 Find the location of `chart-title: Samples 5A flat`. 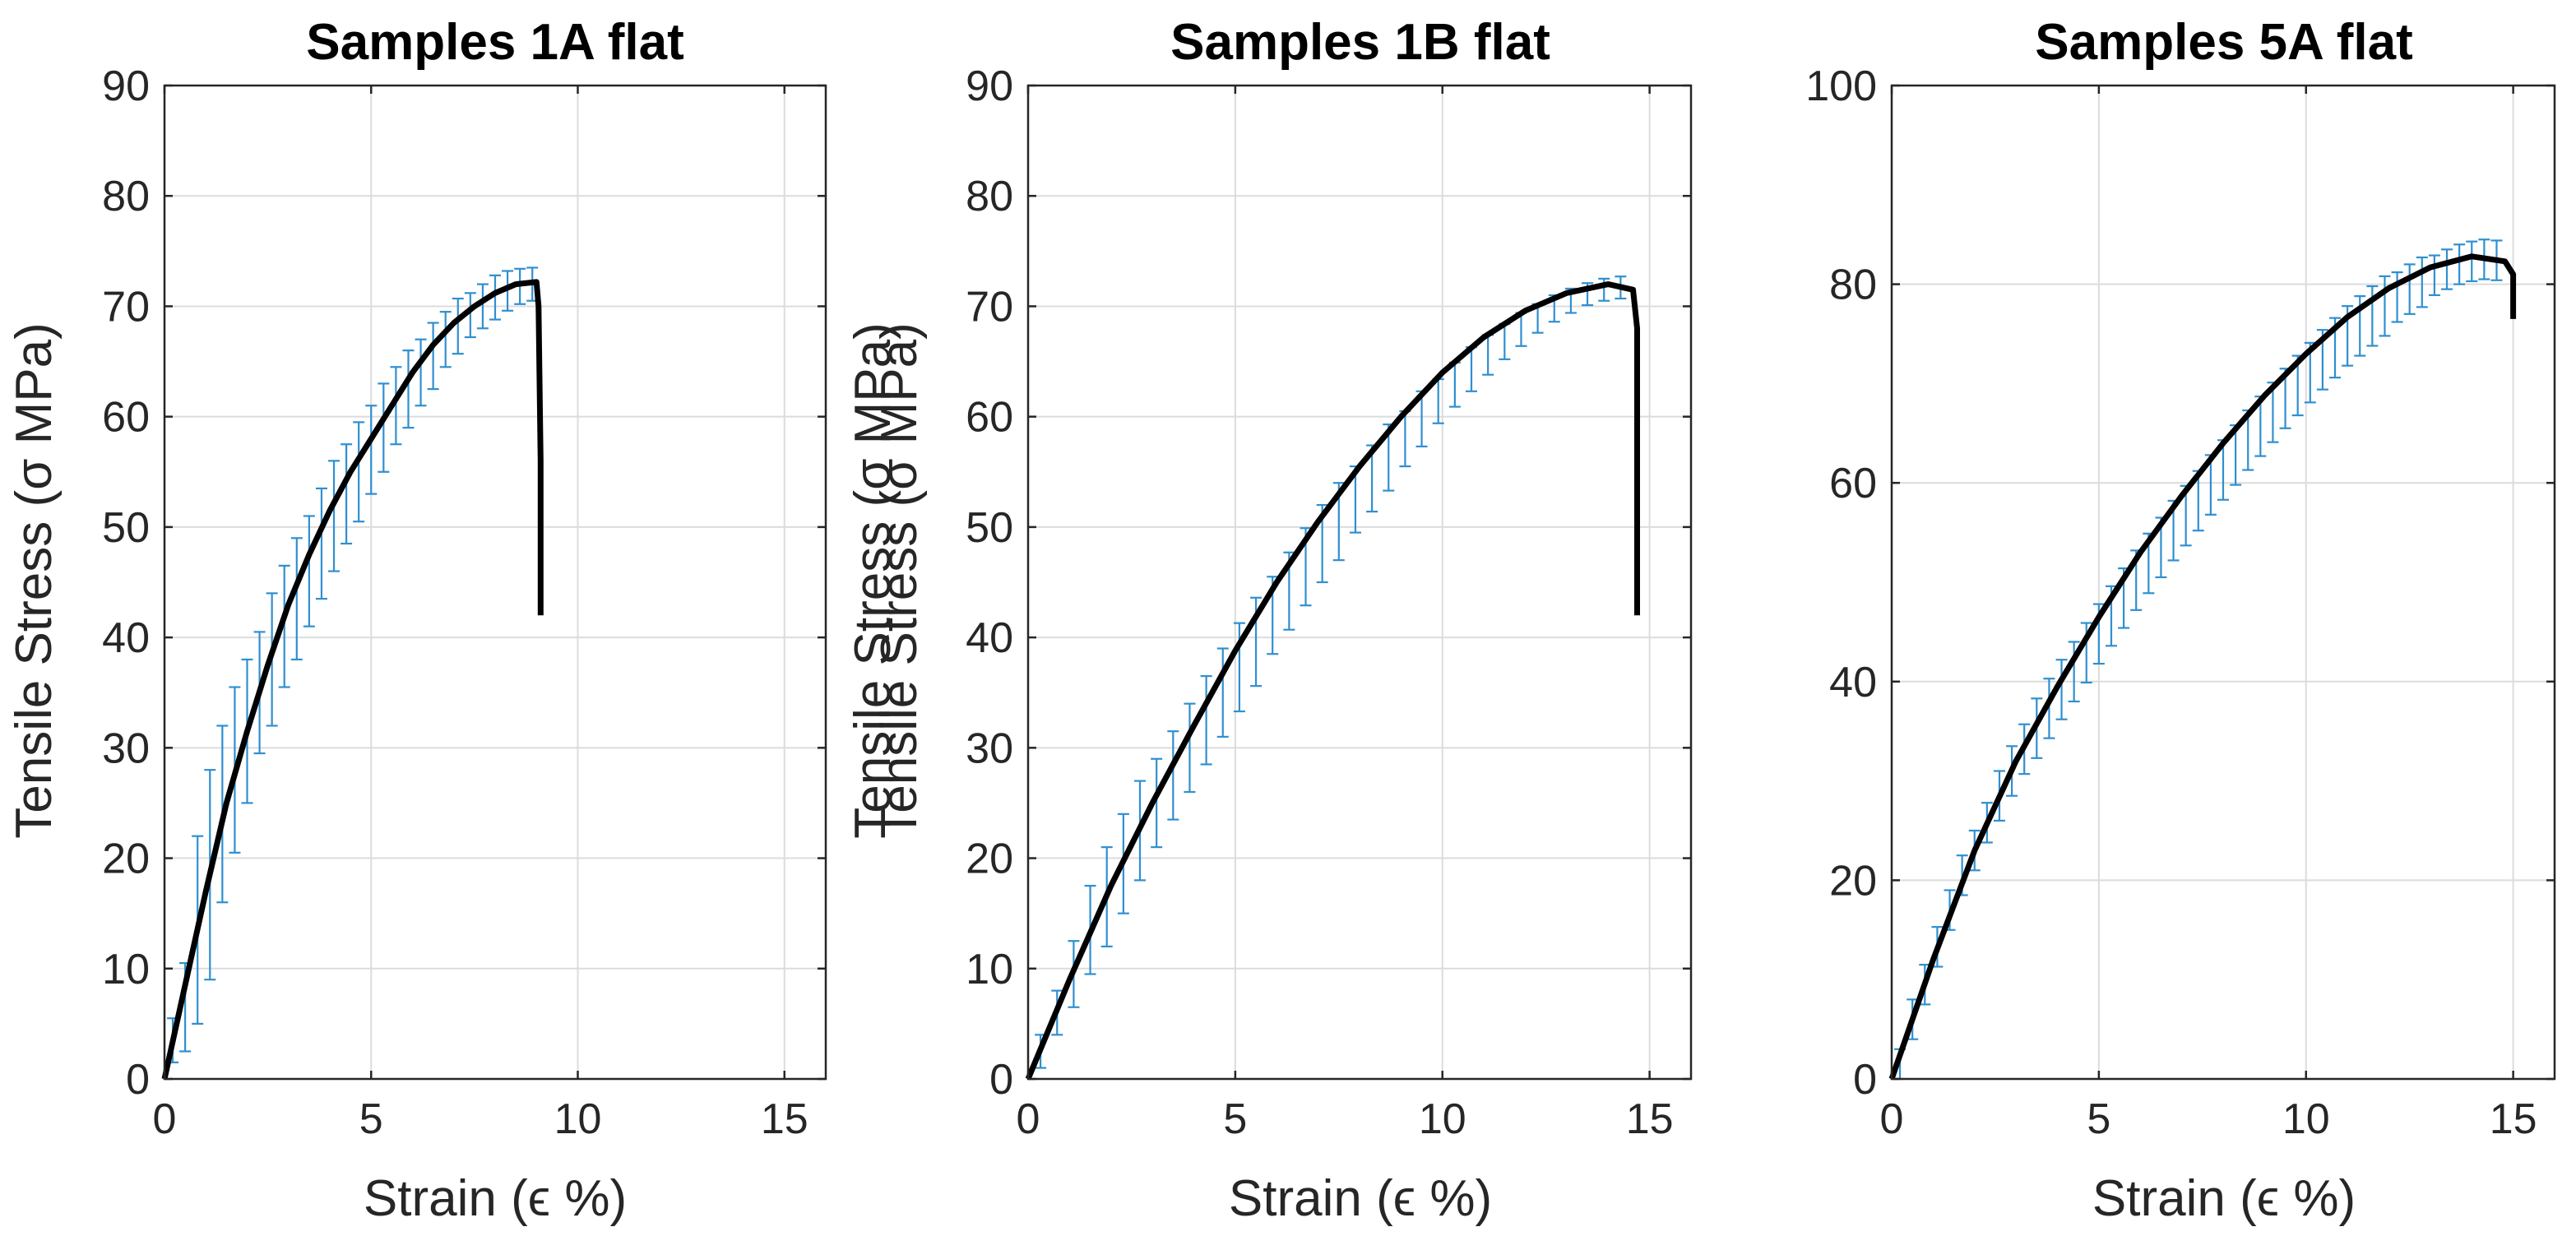

chart-title: Samples 5A flat is located at coordinates (2223, 42).